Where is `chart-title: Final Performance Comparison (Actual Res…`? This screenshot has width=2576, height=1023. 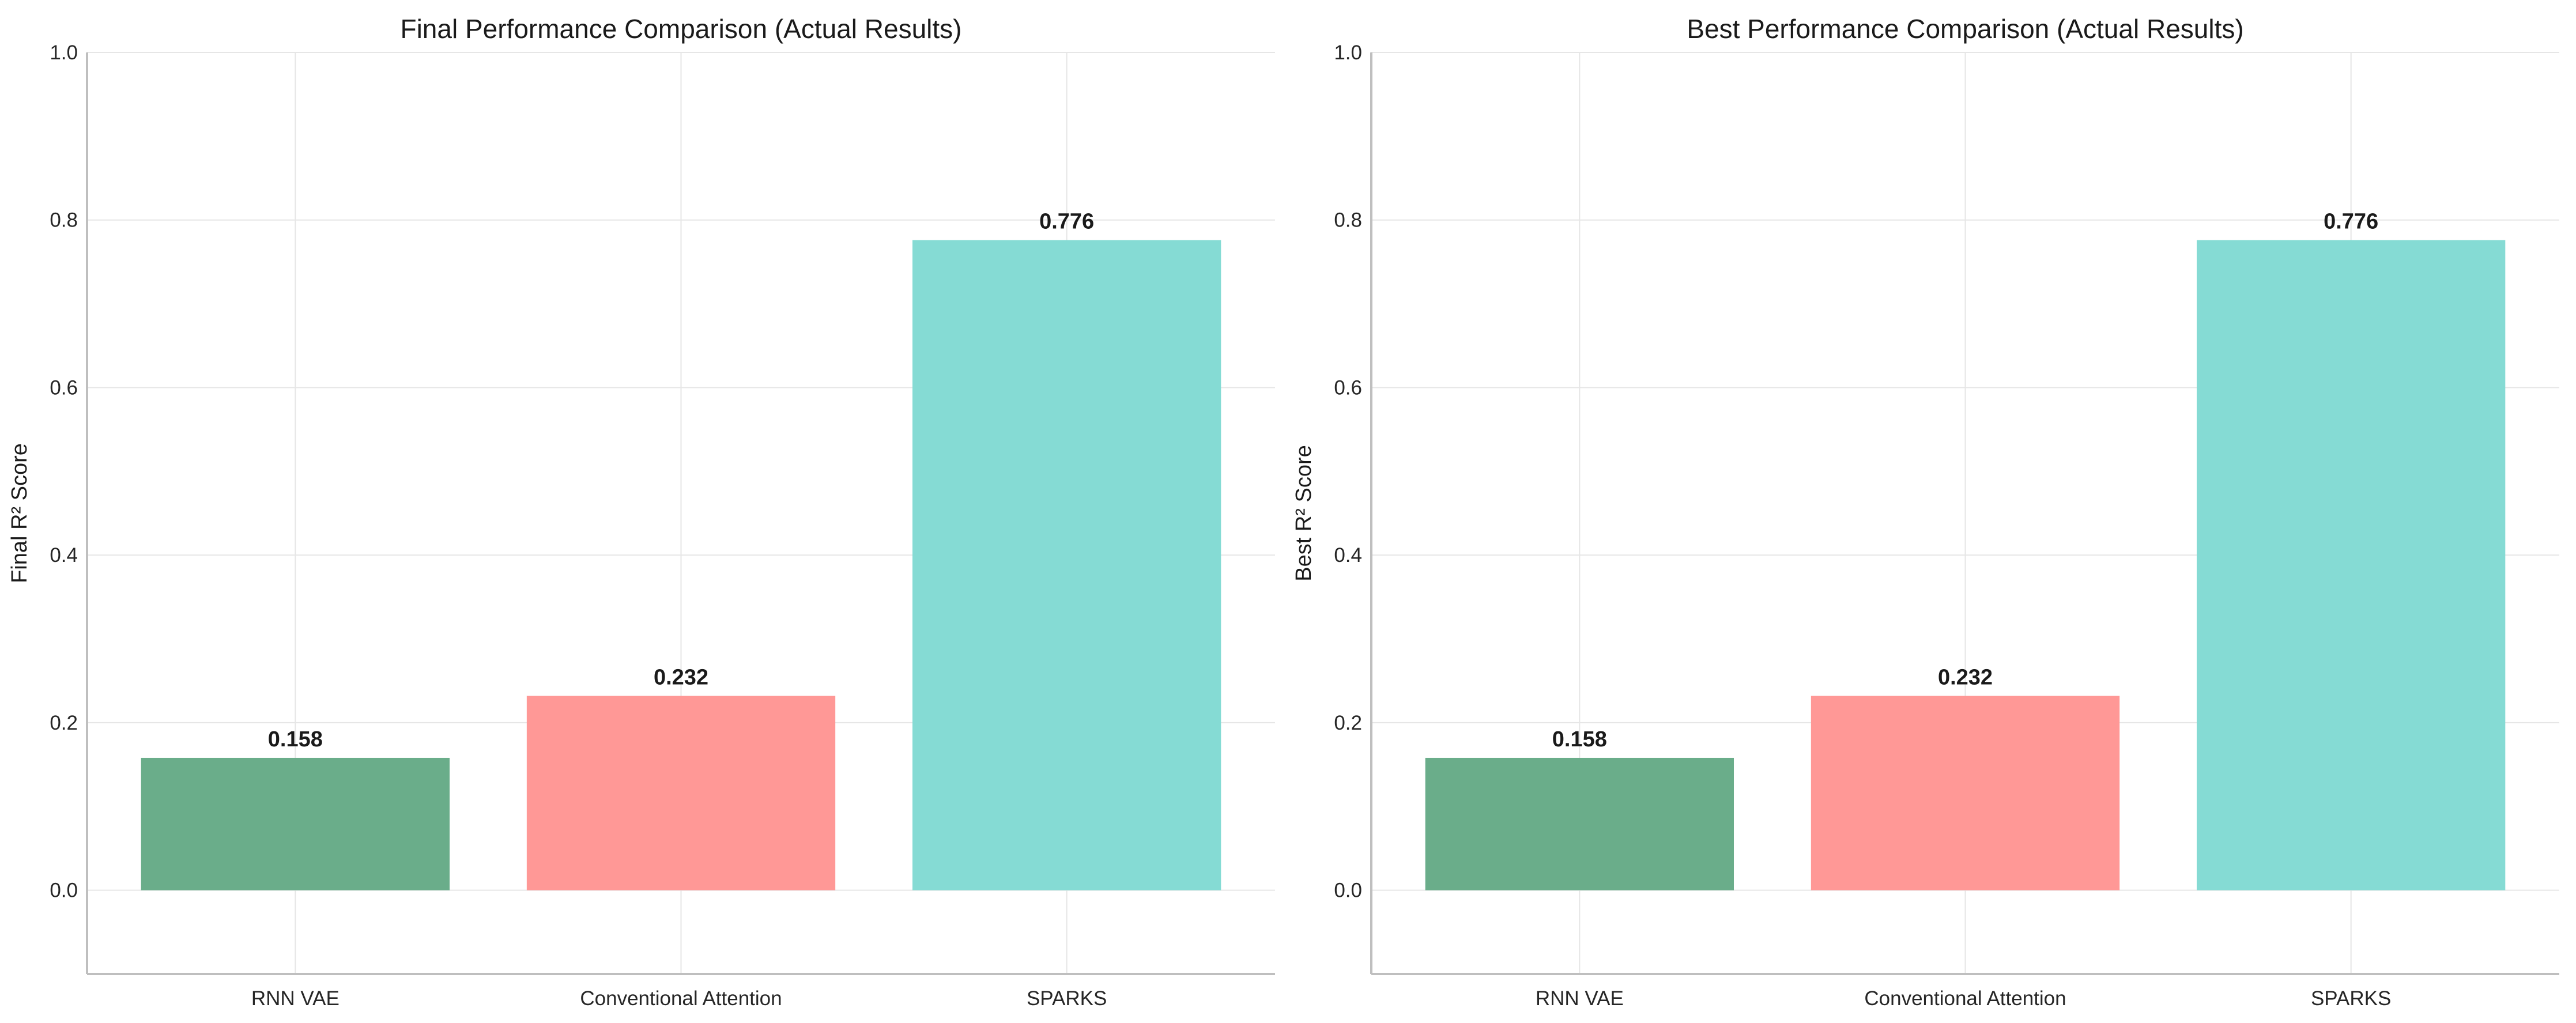
chart-title: Final Performance Comparison (Actual Res… is located at coordinates (680, 29).